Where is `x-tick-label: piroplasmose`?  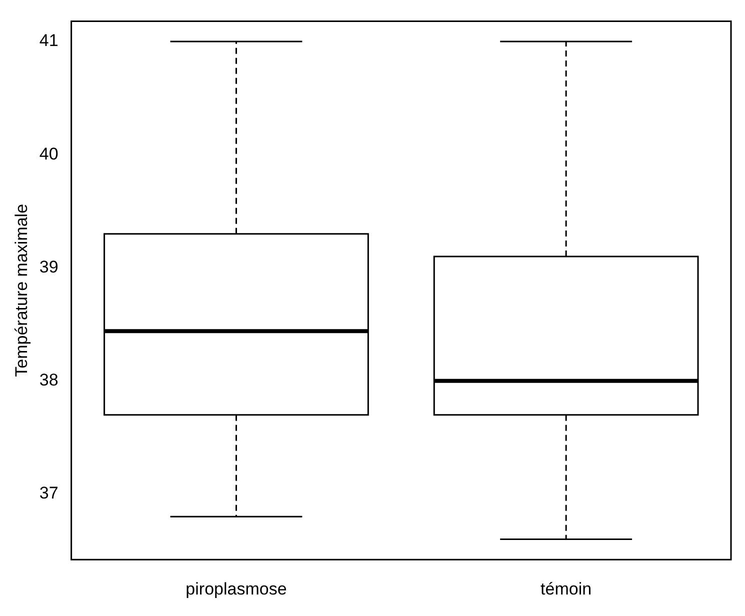
x-tick-label: piroplasmose is located at coordinates (236, 588).